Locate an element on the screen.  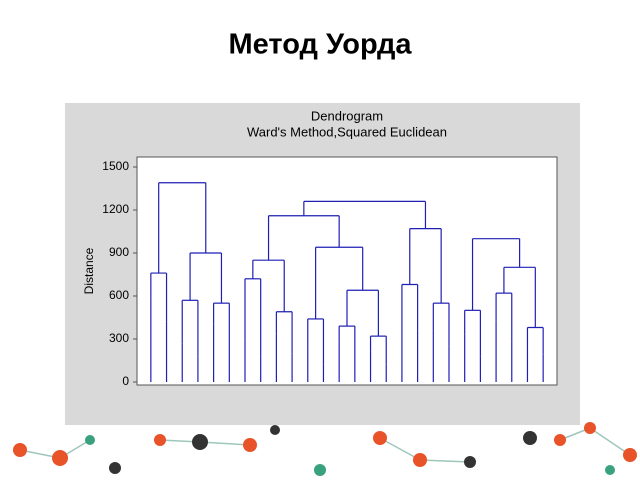
y-tick-label: 600 is located at coordinates (119, 295).